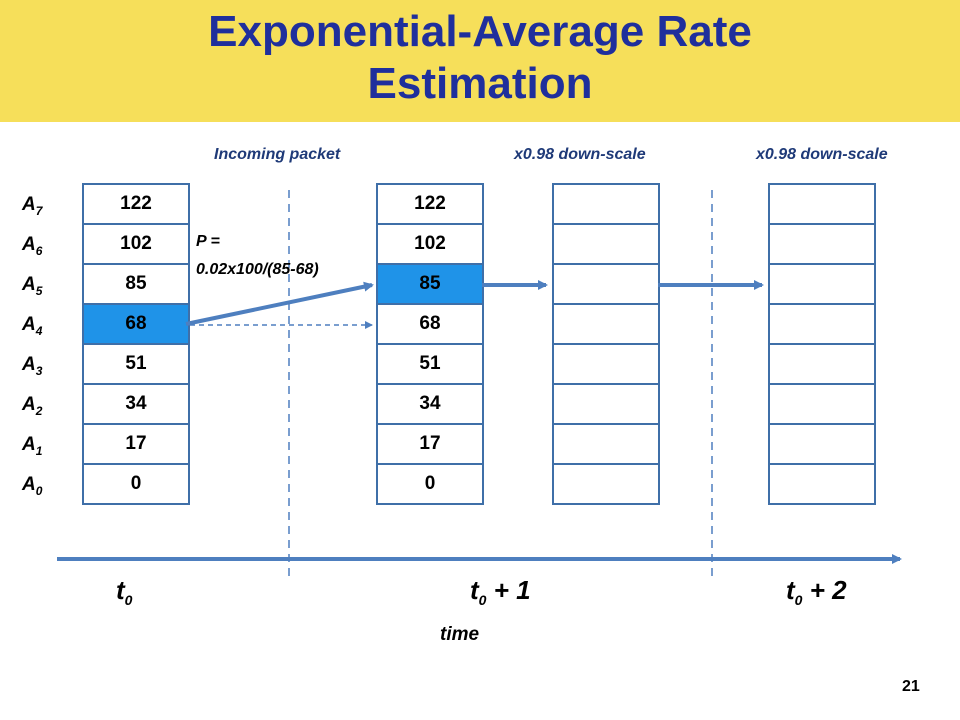  I want to click on page-number: 21, so click(911, 686).